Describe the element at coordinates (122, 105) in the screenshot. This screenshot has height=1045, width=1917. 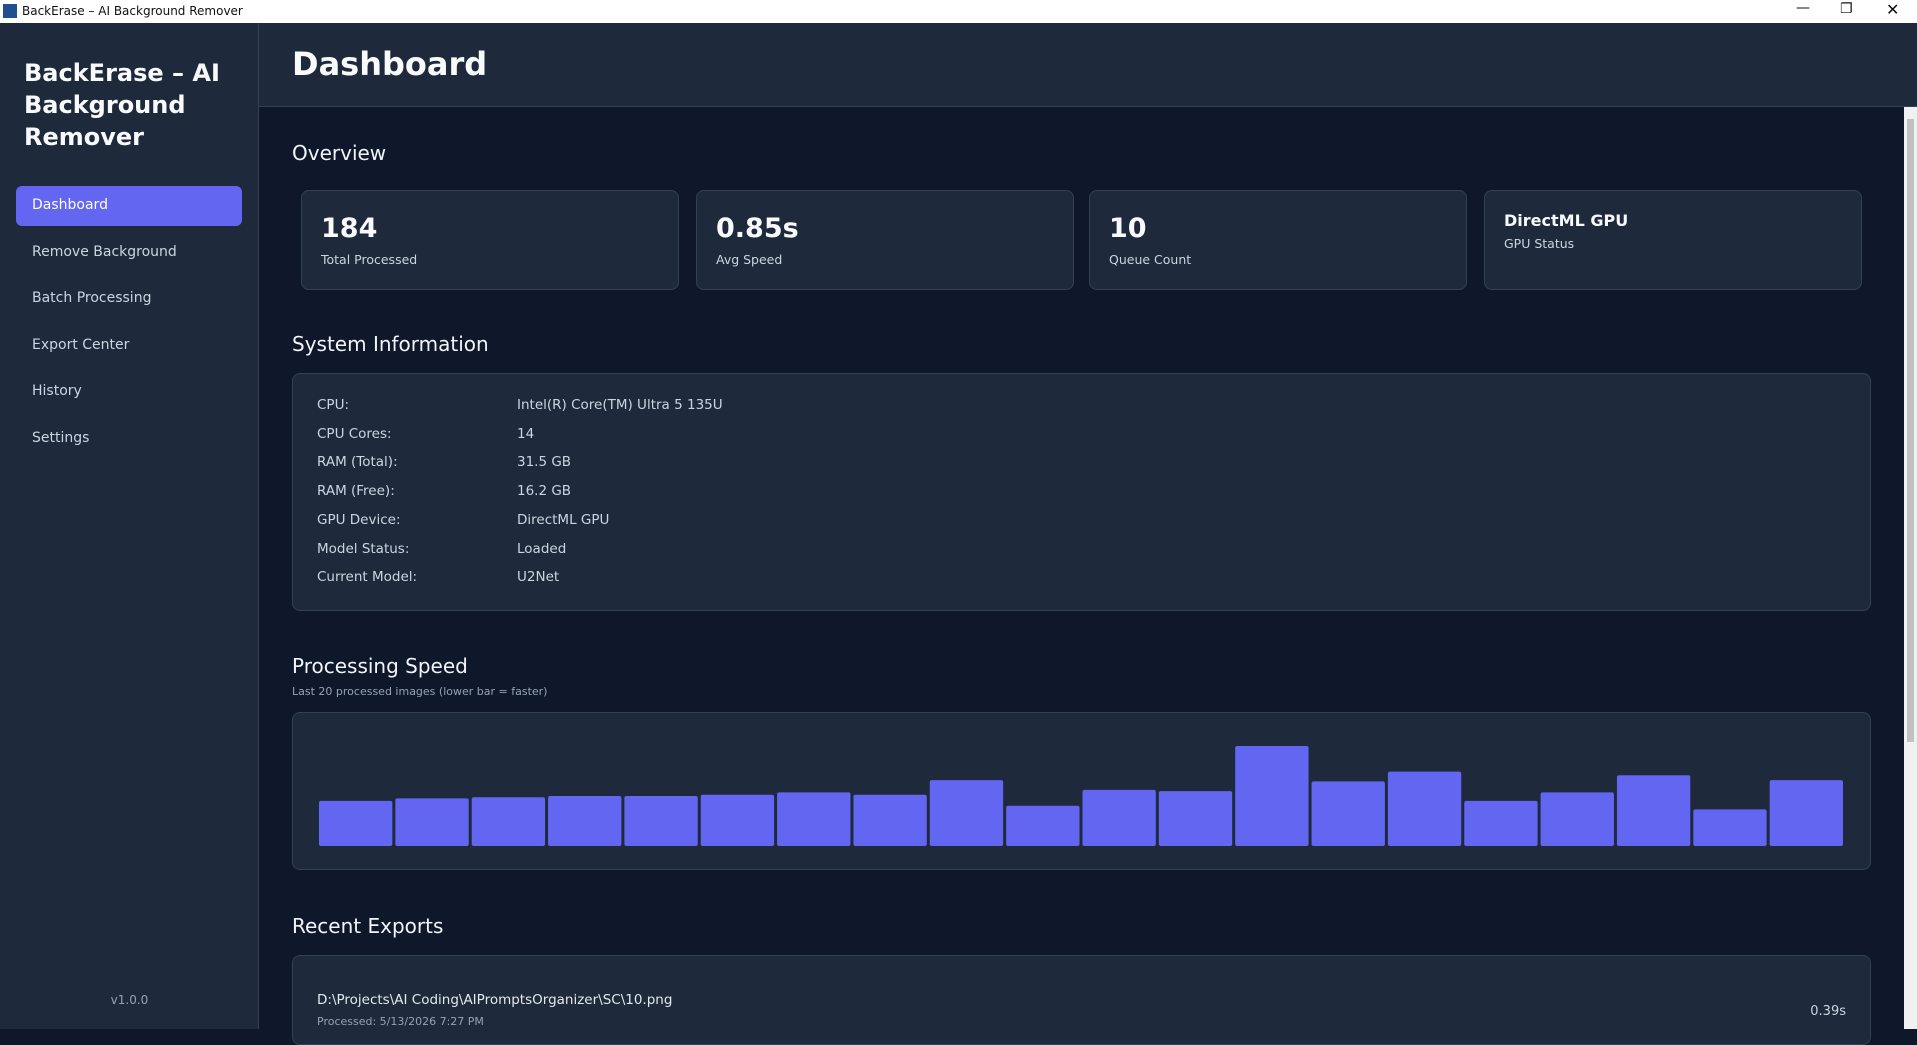
I see `app-title: BackErase – AI Background Remover` at that location.